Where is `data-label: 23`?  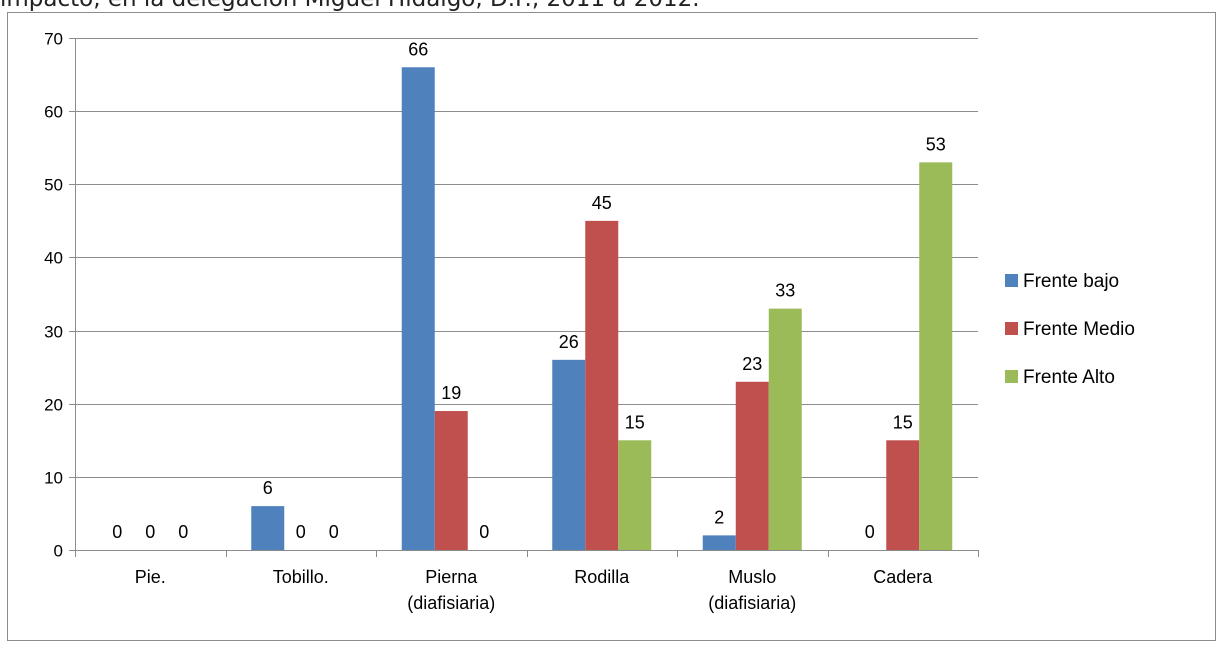 data-label: 23 is located at coordinates (752, 364).